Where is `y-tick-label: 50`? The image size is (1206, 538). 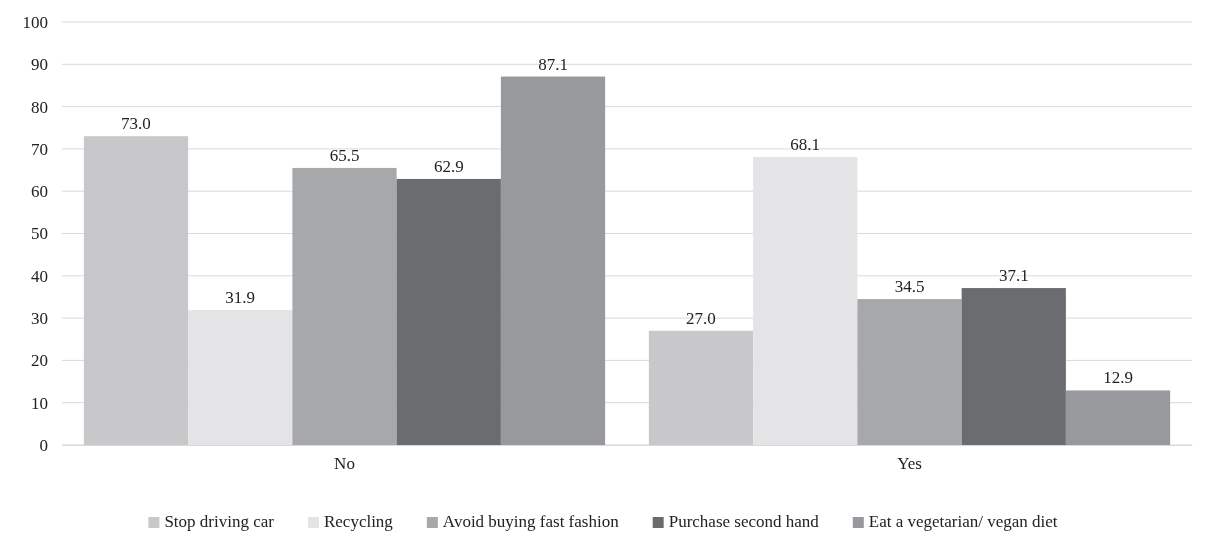
y-tick-label: 50 is located at coordinates (39, 234).